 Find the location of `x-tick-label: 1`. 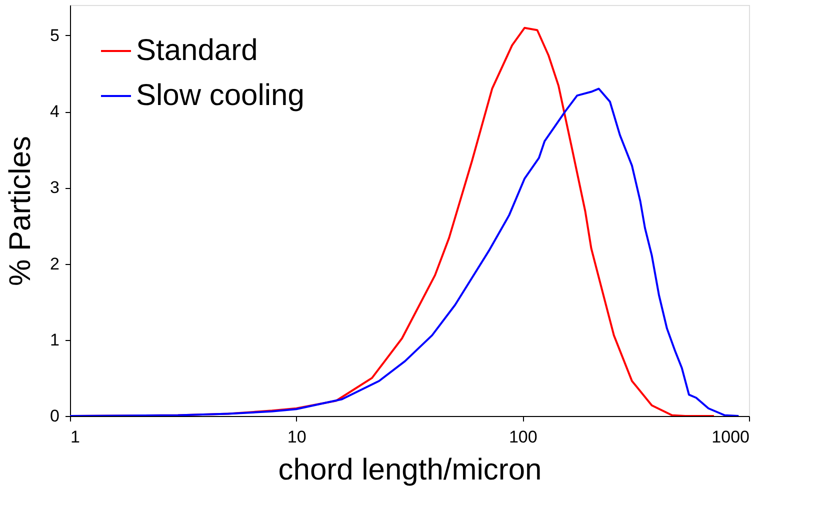

x-tick-label: 1 is located at coordinates (75, 437).